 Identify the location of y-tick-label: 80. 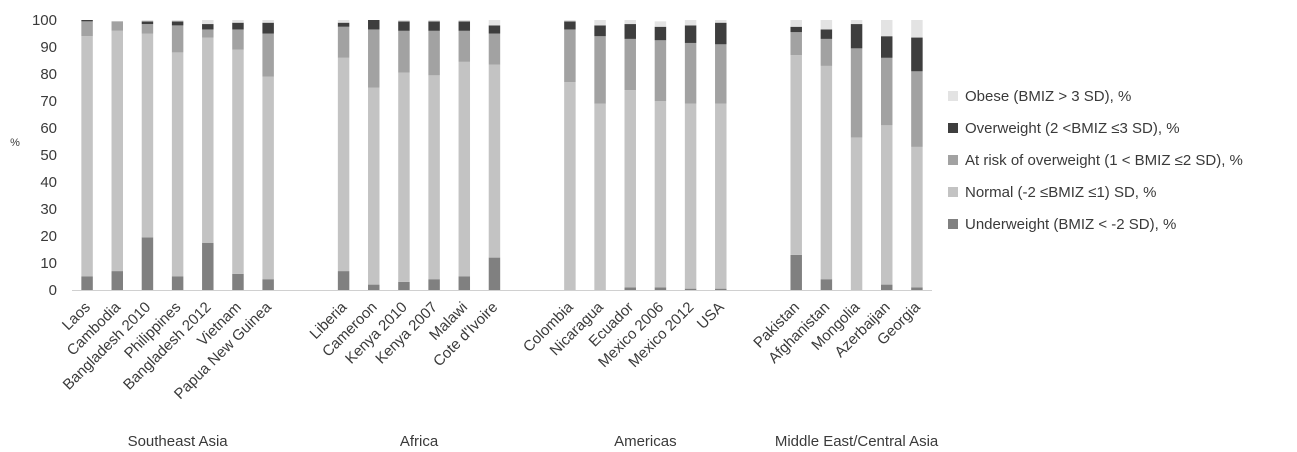
(48, 74).